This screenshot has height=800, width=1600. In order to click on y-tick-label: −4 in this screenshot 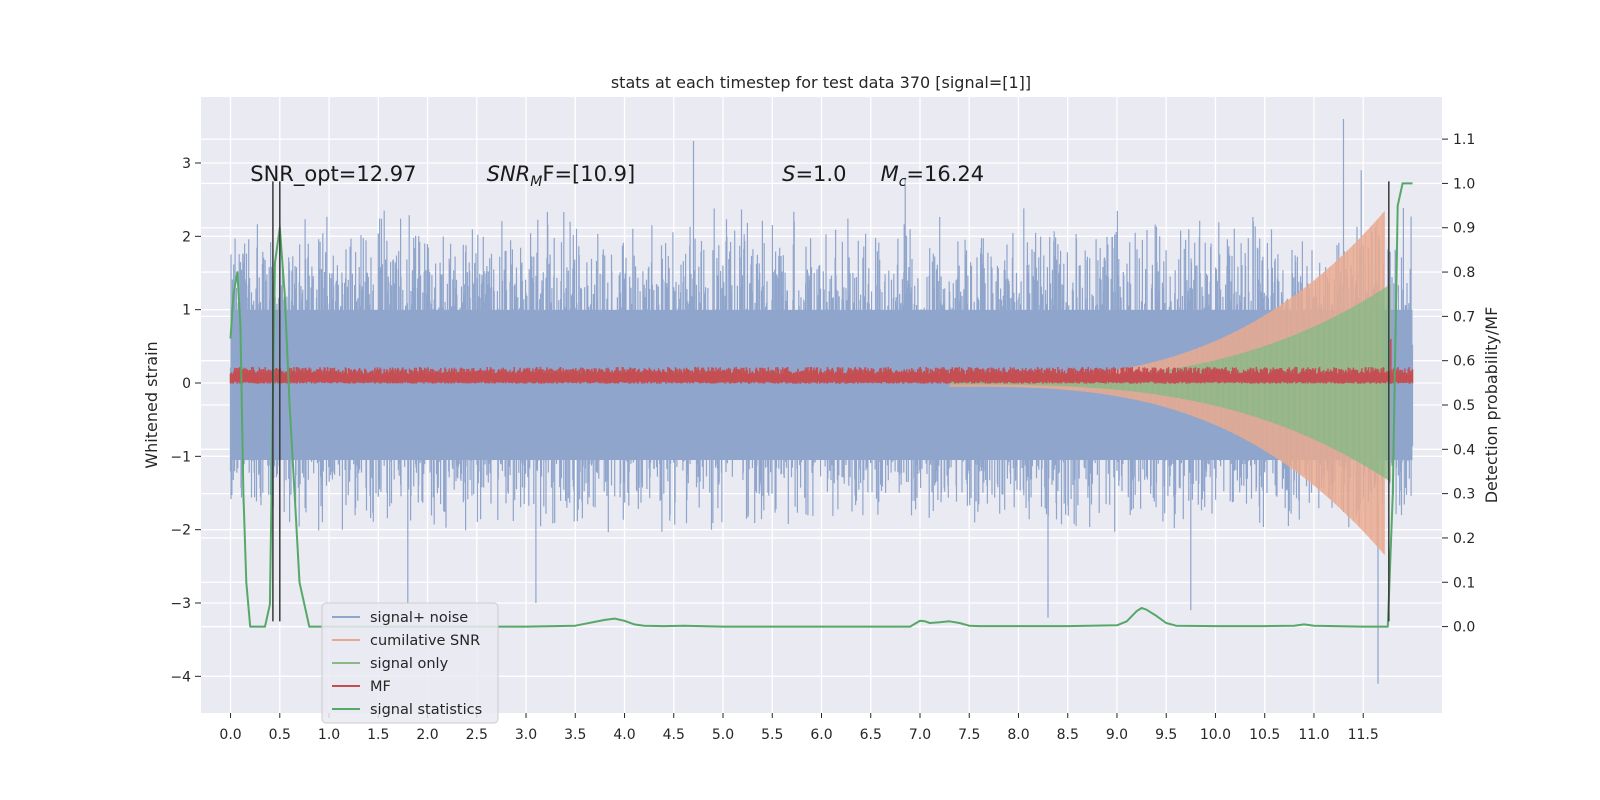, I will do `click(180, 677)`.